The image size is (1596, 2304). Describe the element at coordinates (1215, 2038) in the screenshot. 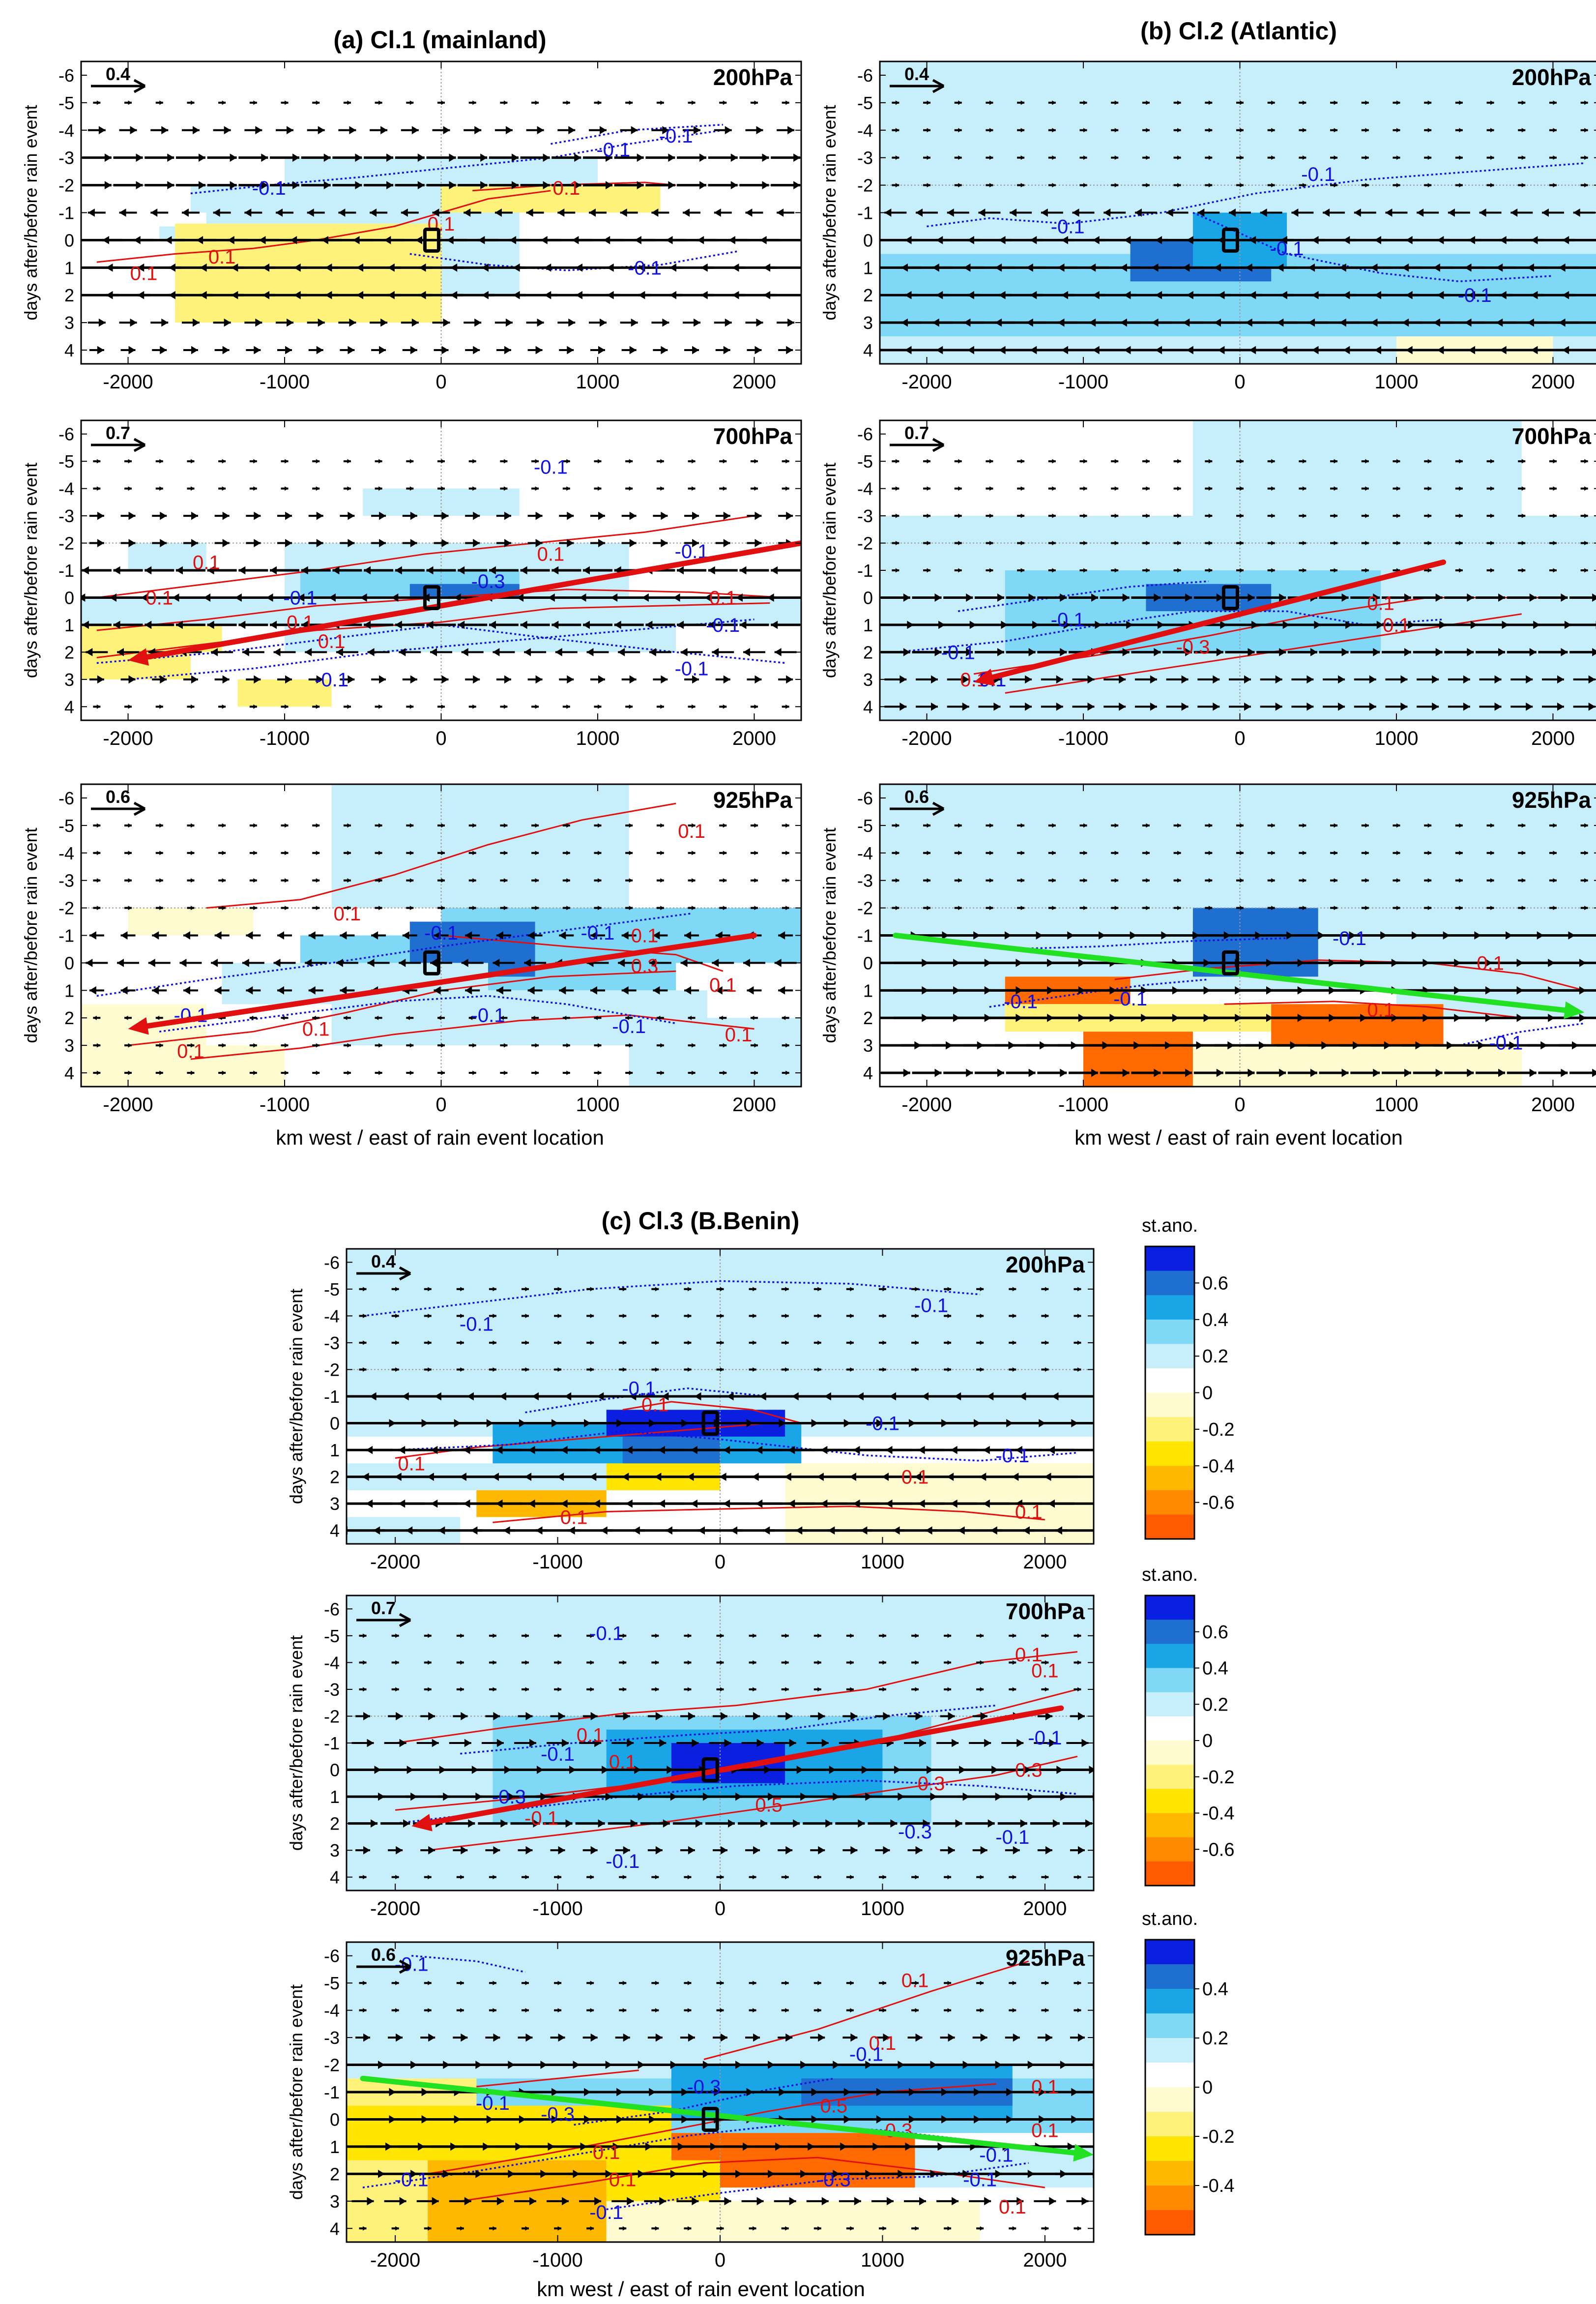

I see `colorbar-tick-label: 0.2` at that location.